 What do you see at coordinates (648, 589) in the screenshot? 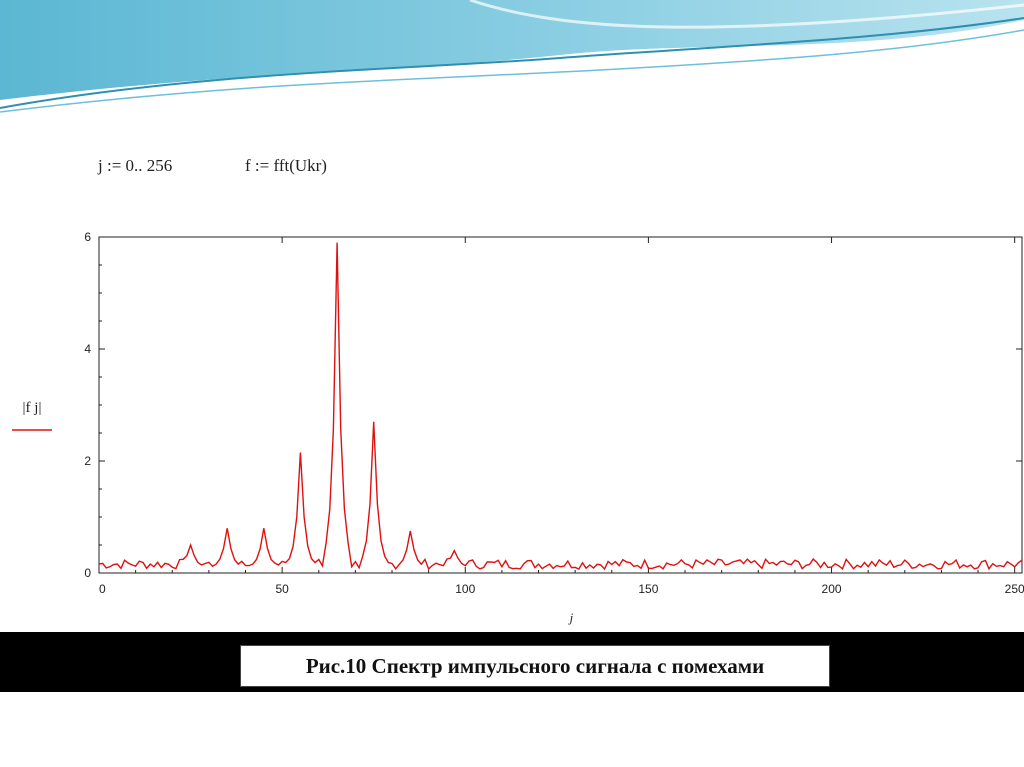
I see `x-tick-label: 150` at bounding box center [648, 589].